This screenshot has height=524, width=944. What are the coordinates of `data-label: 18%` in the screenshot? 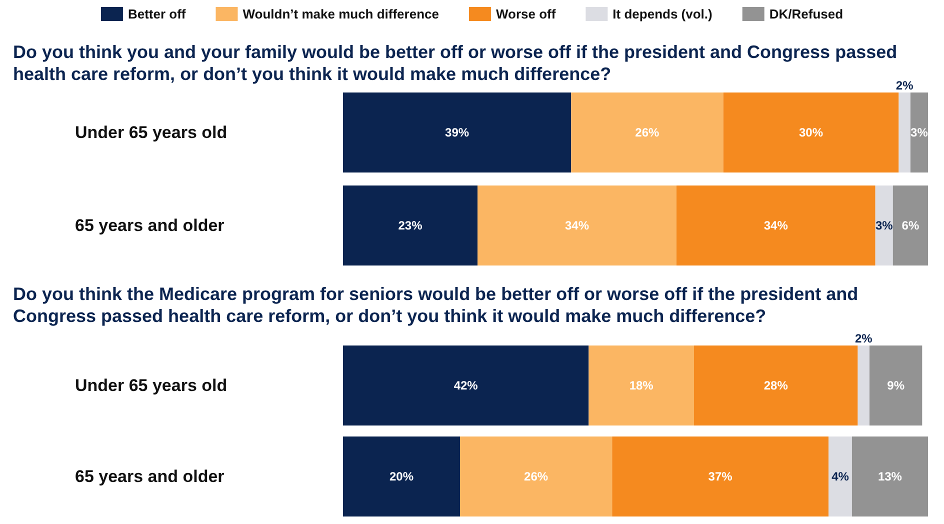 It's located at (641, 385).